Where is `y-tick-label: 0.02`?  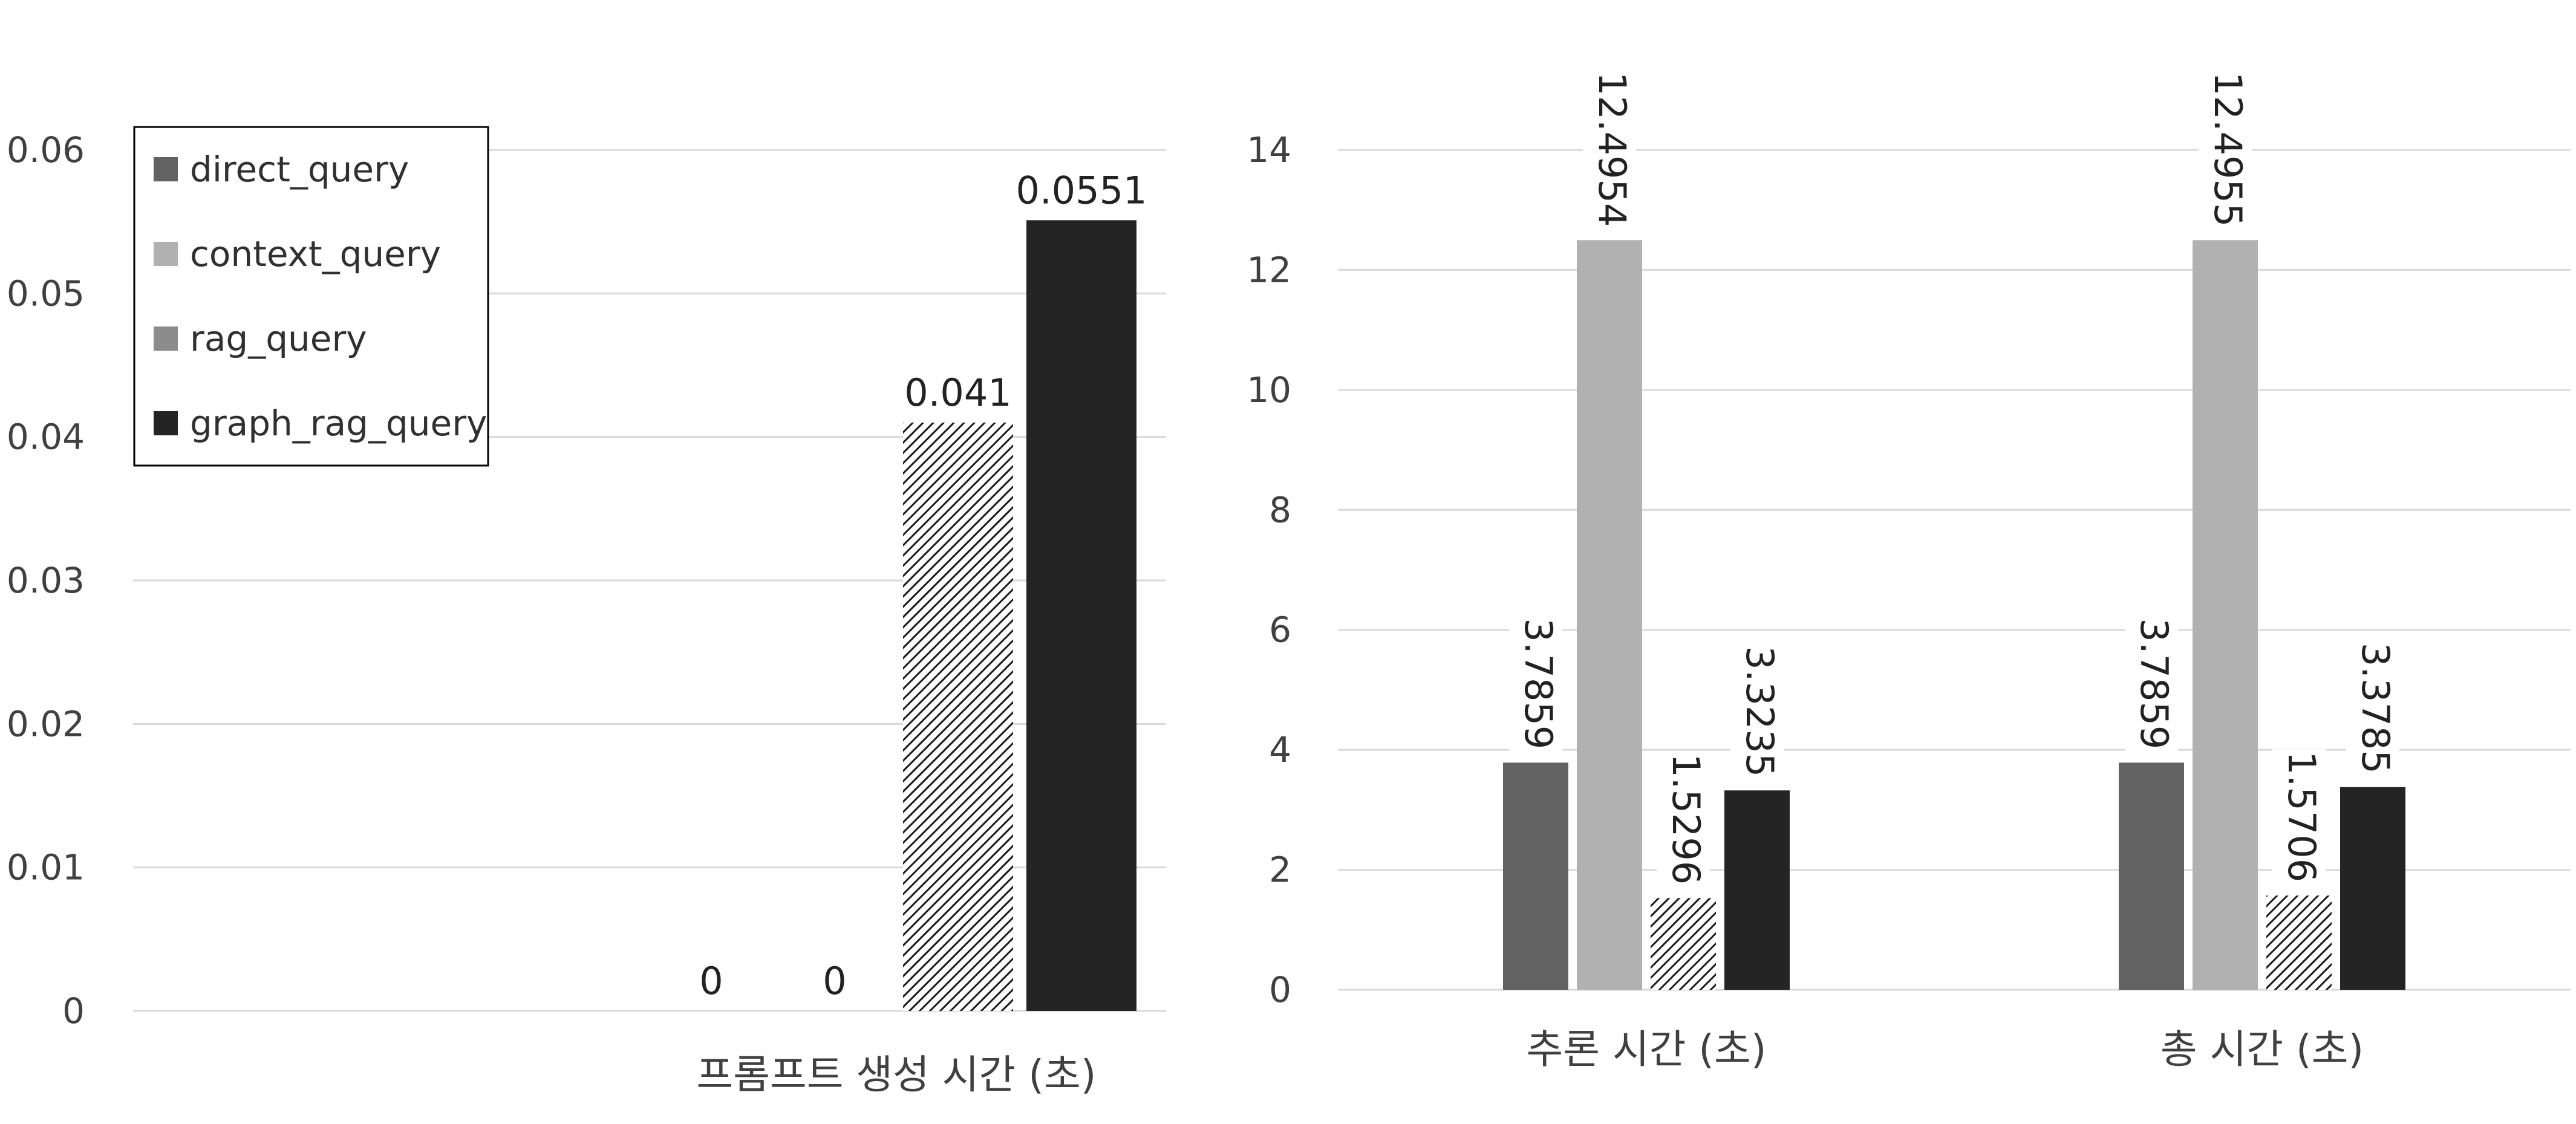 y-tick-label: 0.02 is located at coordinates (46, 723).